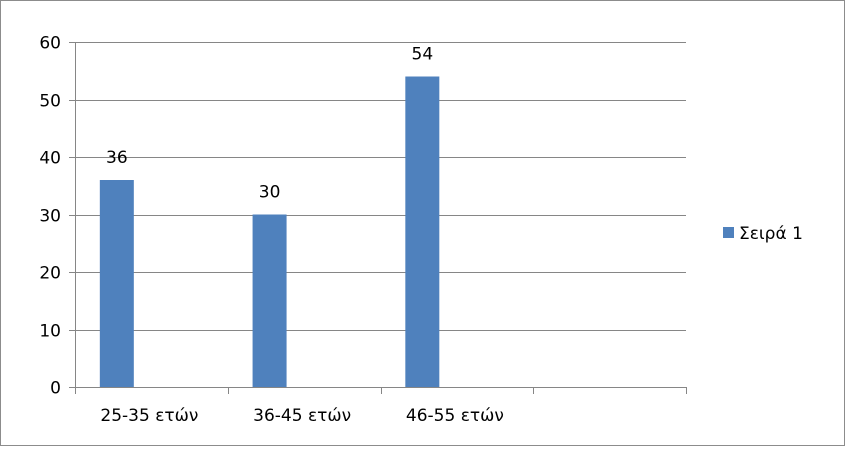  What do you see at coordinates (50, 44) in the screenshot?
I see `y-tick-label: 60` at bounding box center [50, 44].